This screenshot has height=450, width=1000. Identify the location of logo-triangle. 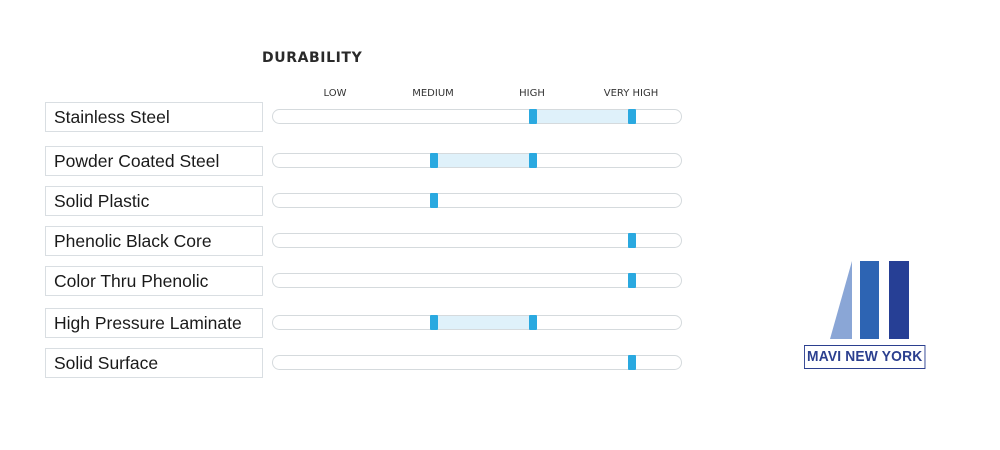
(841, 300).